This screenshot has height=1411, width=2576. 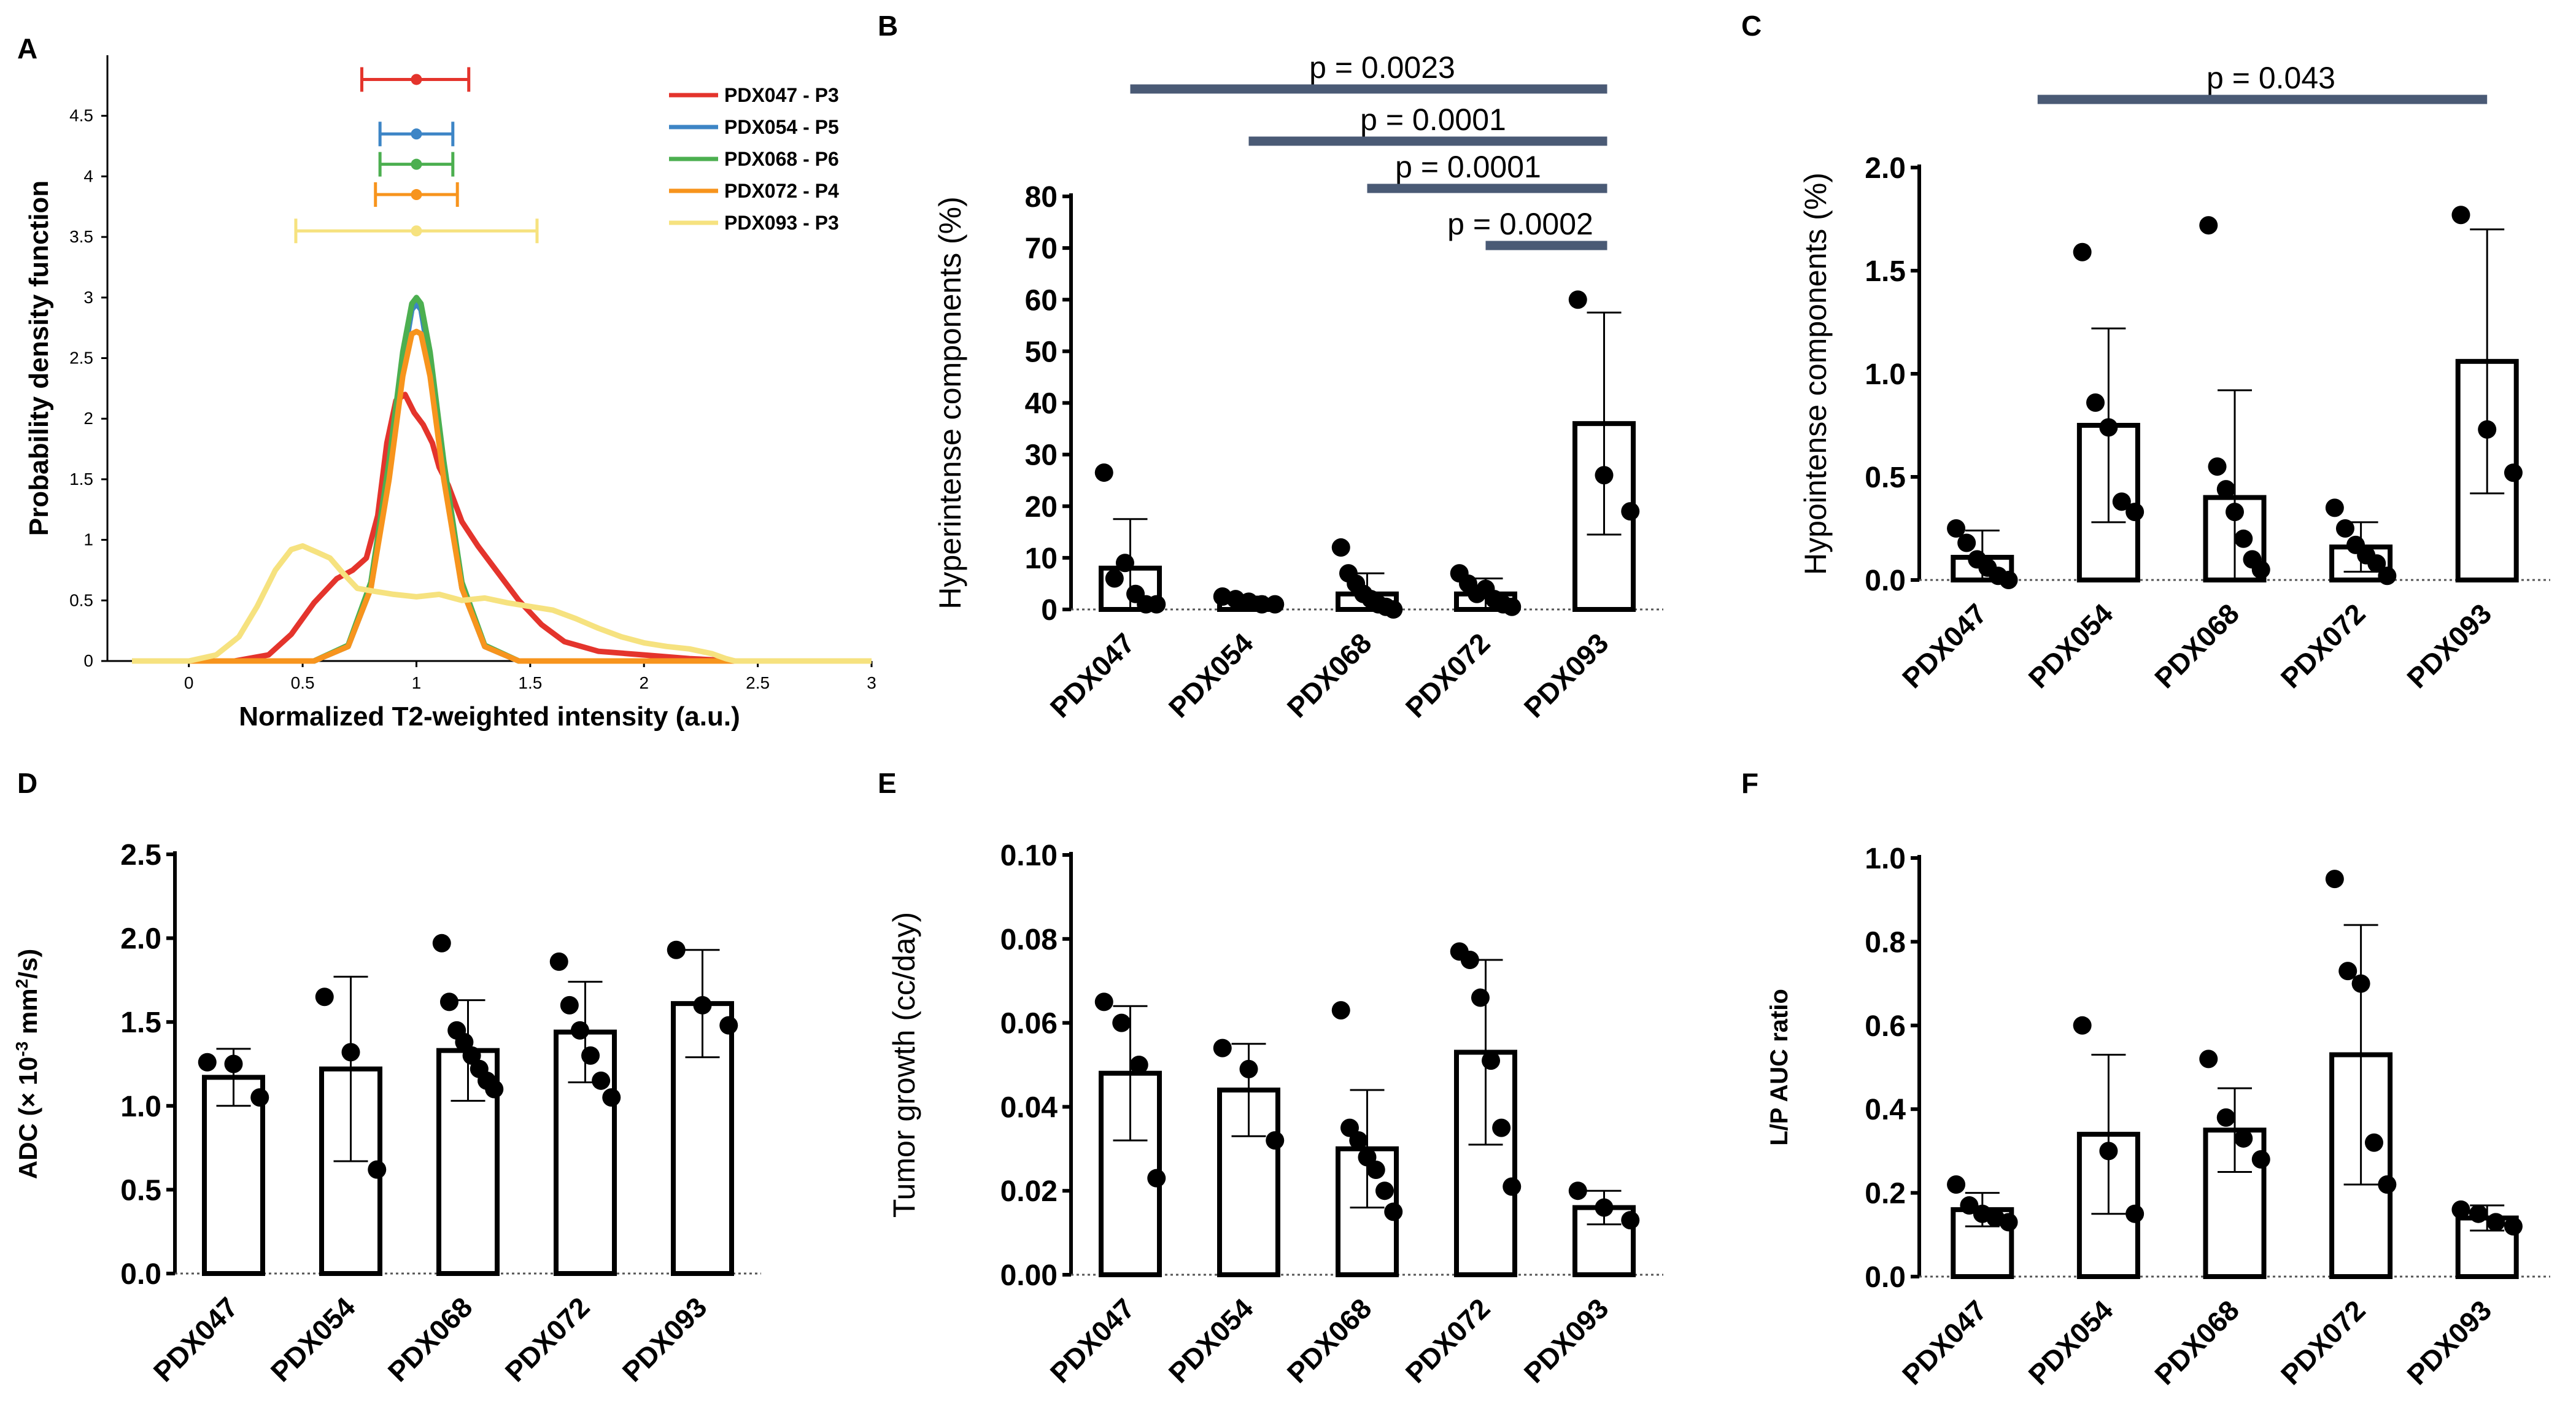 What do you see at coordinates (81, 115) in the screenshot?
I see `y-tick-label: 4.5` at bounding box center [81, 115].